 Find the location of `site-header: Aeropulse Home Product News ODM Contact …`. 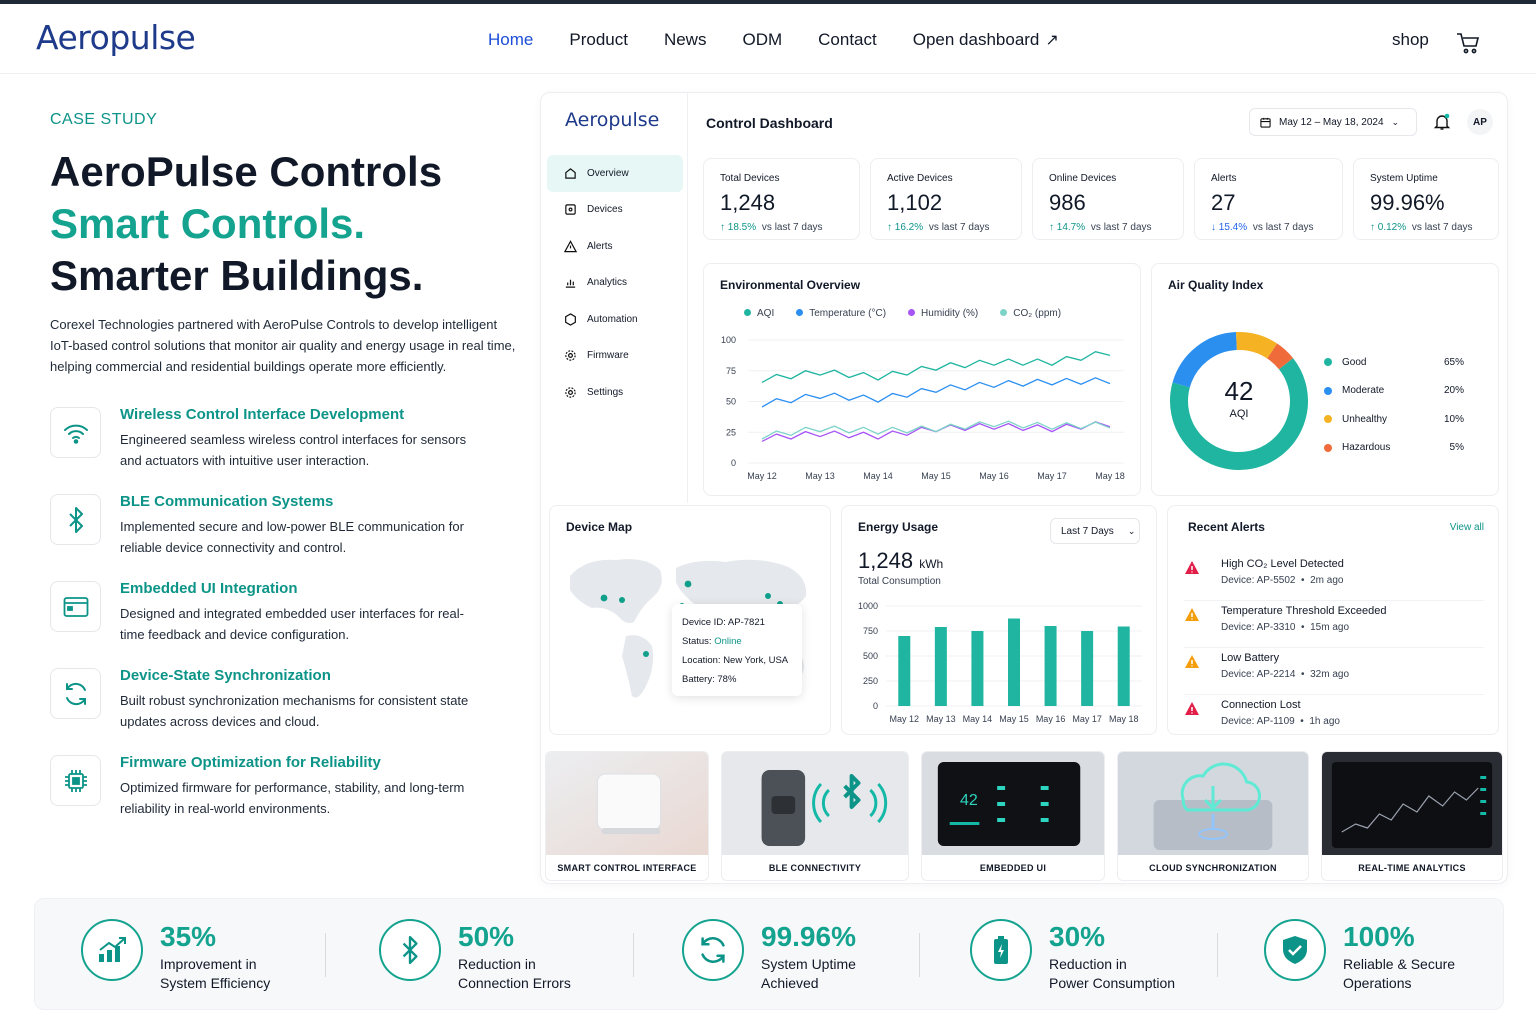

site-header: Aeropulse Home Product News ODM Contact … is located at coordinates (768, 39).